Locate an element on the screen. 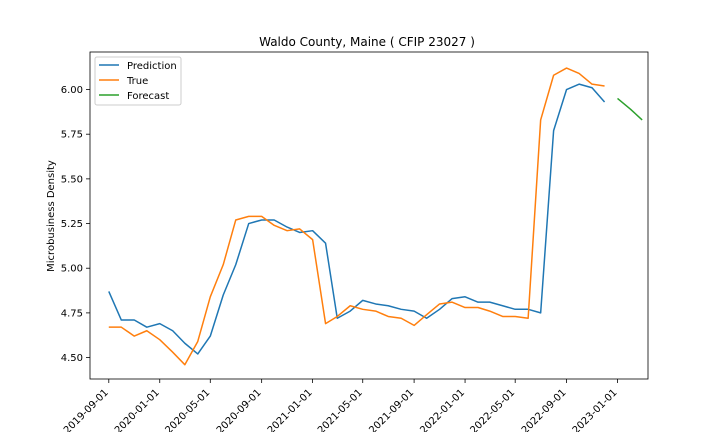 Image resolution: width=720 pixels, height=432 pixels. x-tick-label: 2020-01-01 is located at coordinates (137, 409).